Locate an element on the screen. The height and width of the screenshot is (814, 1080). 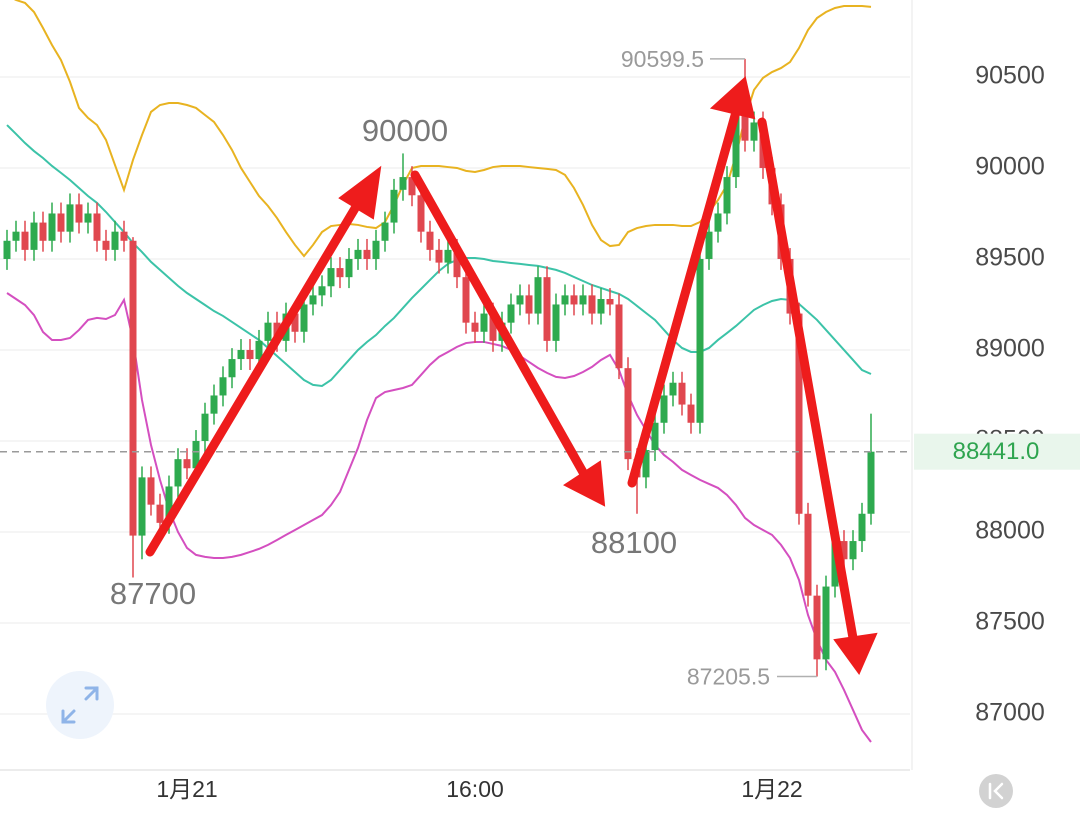
annotation: 88100 is located at coordinates (634, 542).